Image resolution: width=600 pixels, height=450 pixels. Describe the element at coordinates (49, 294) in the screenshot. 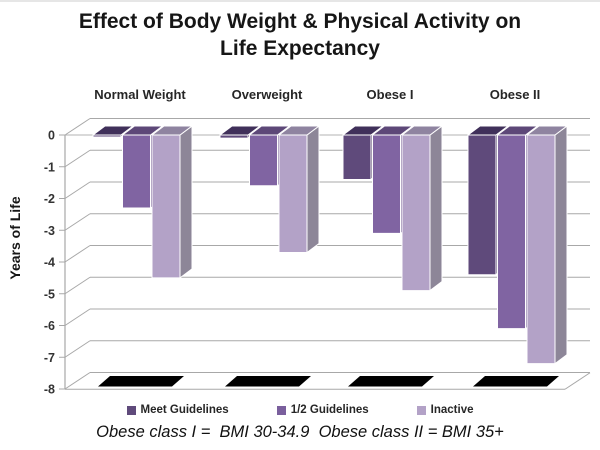

I see `y-axis-tick-label: -5` at that location.